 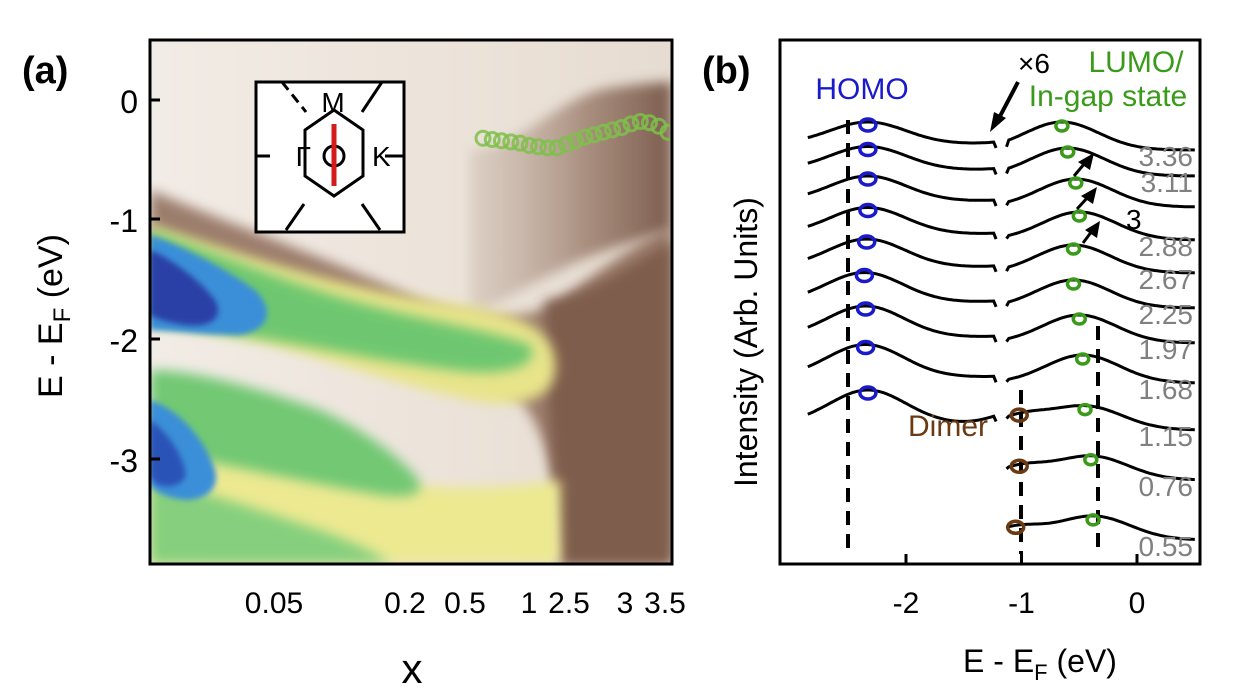 I want to click on value-label: 1.15, so click(x=1166, y=436).